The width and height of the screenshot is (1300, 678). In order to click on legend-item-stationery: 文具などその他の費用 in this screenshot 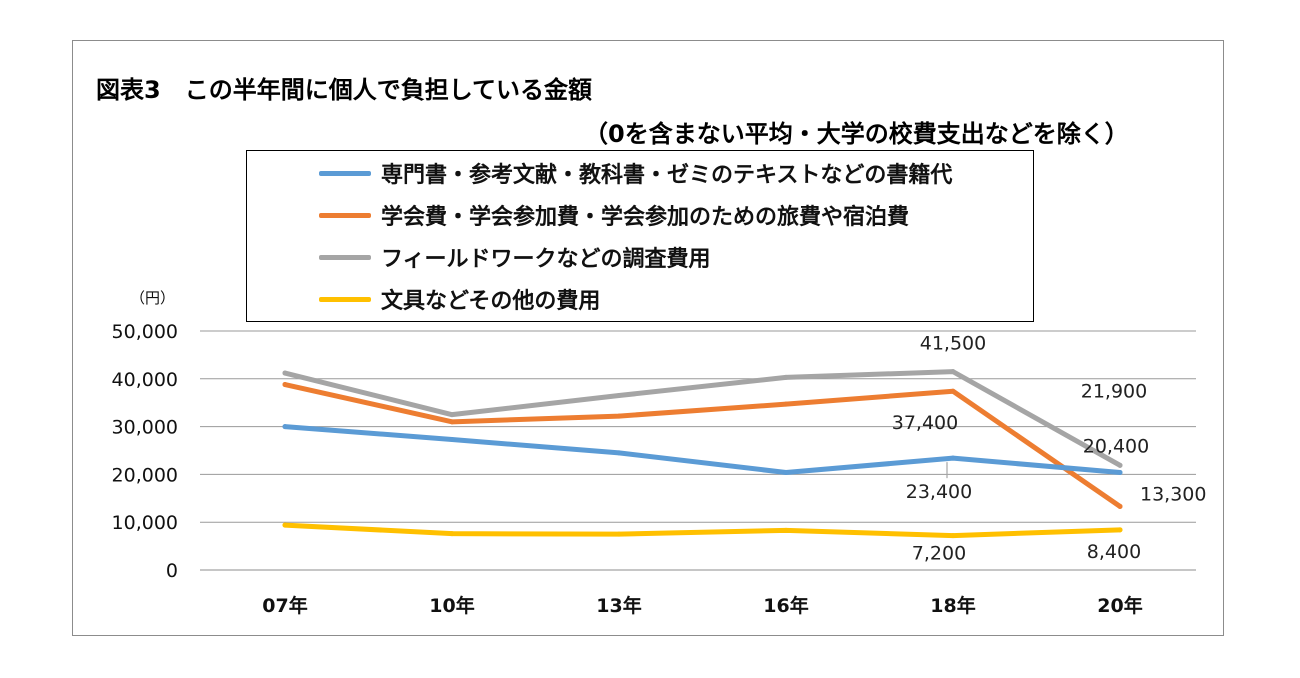, I will do `click(423, 299)`.